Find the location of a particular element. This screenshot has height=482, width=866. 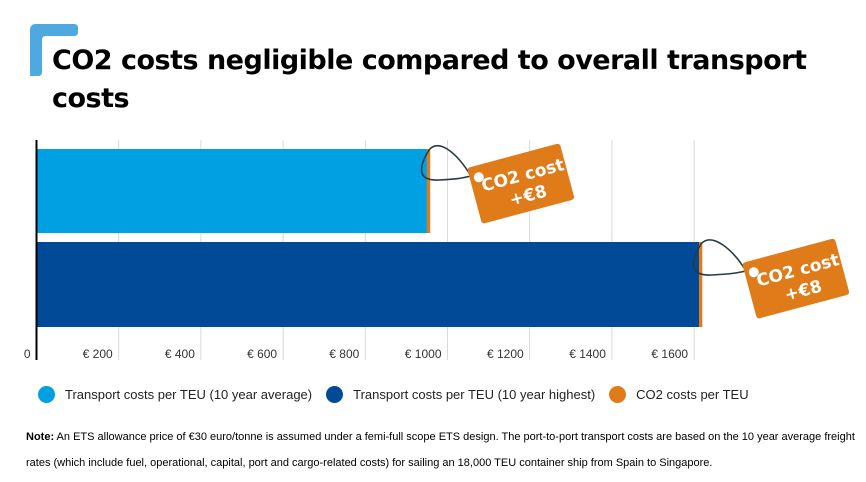

title-accent-bracket is located at coordinates (54, 50).